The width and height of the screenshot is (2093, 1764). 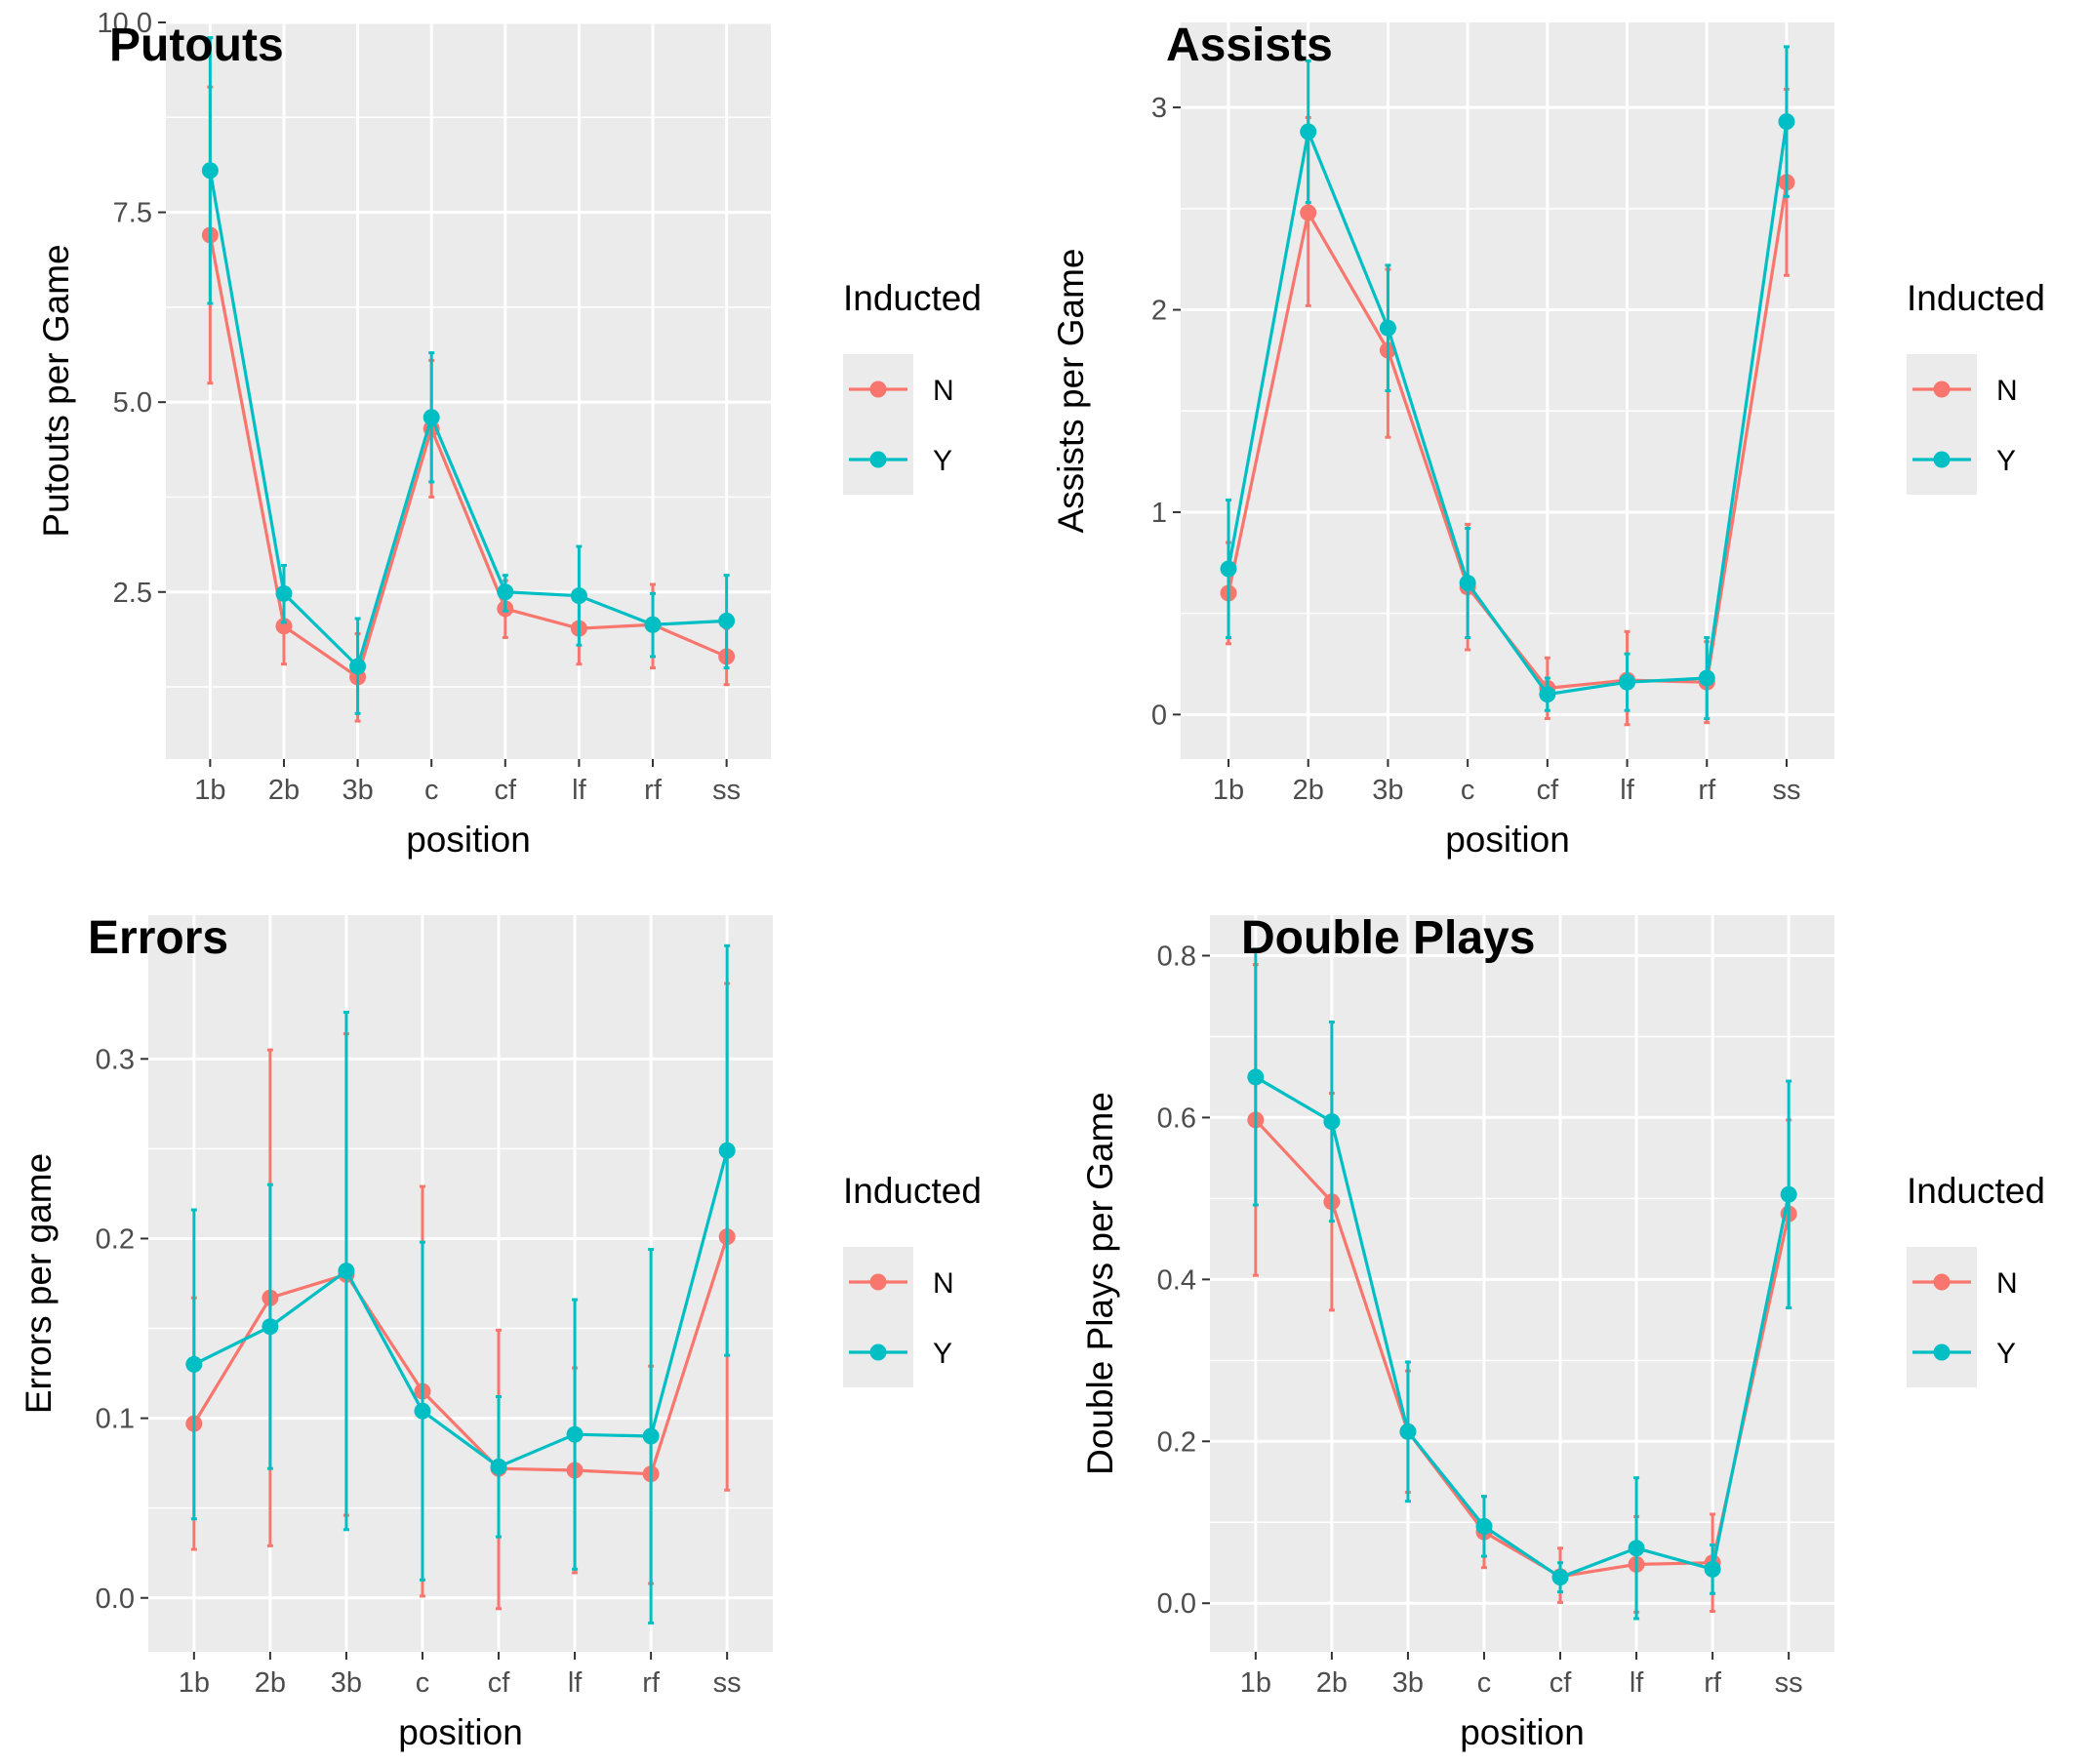 What do you see at coordinates (196, 46) in the screenshot?
I see `panel-title: Putouts` at bounding box center [196, 46].